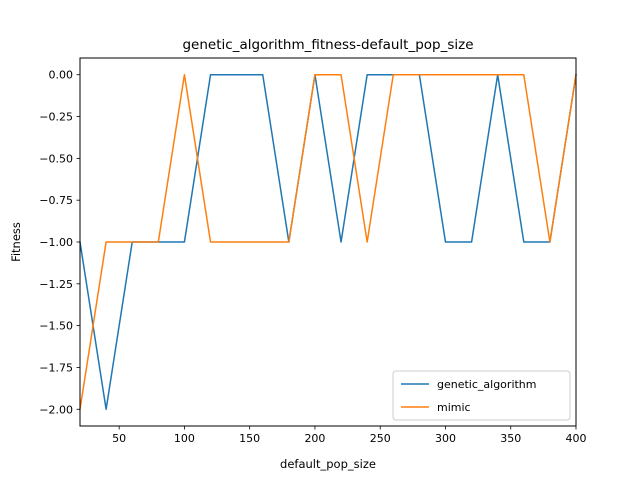  Describe the element at coordinates (56, 242) in the screenshot. I see `y-tick-label: −1.00` at that location.